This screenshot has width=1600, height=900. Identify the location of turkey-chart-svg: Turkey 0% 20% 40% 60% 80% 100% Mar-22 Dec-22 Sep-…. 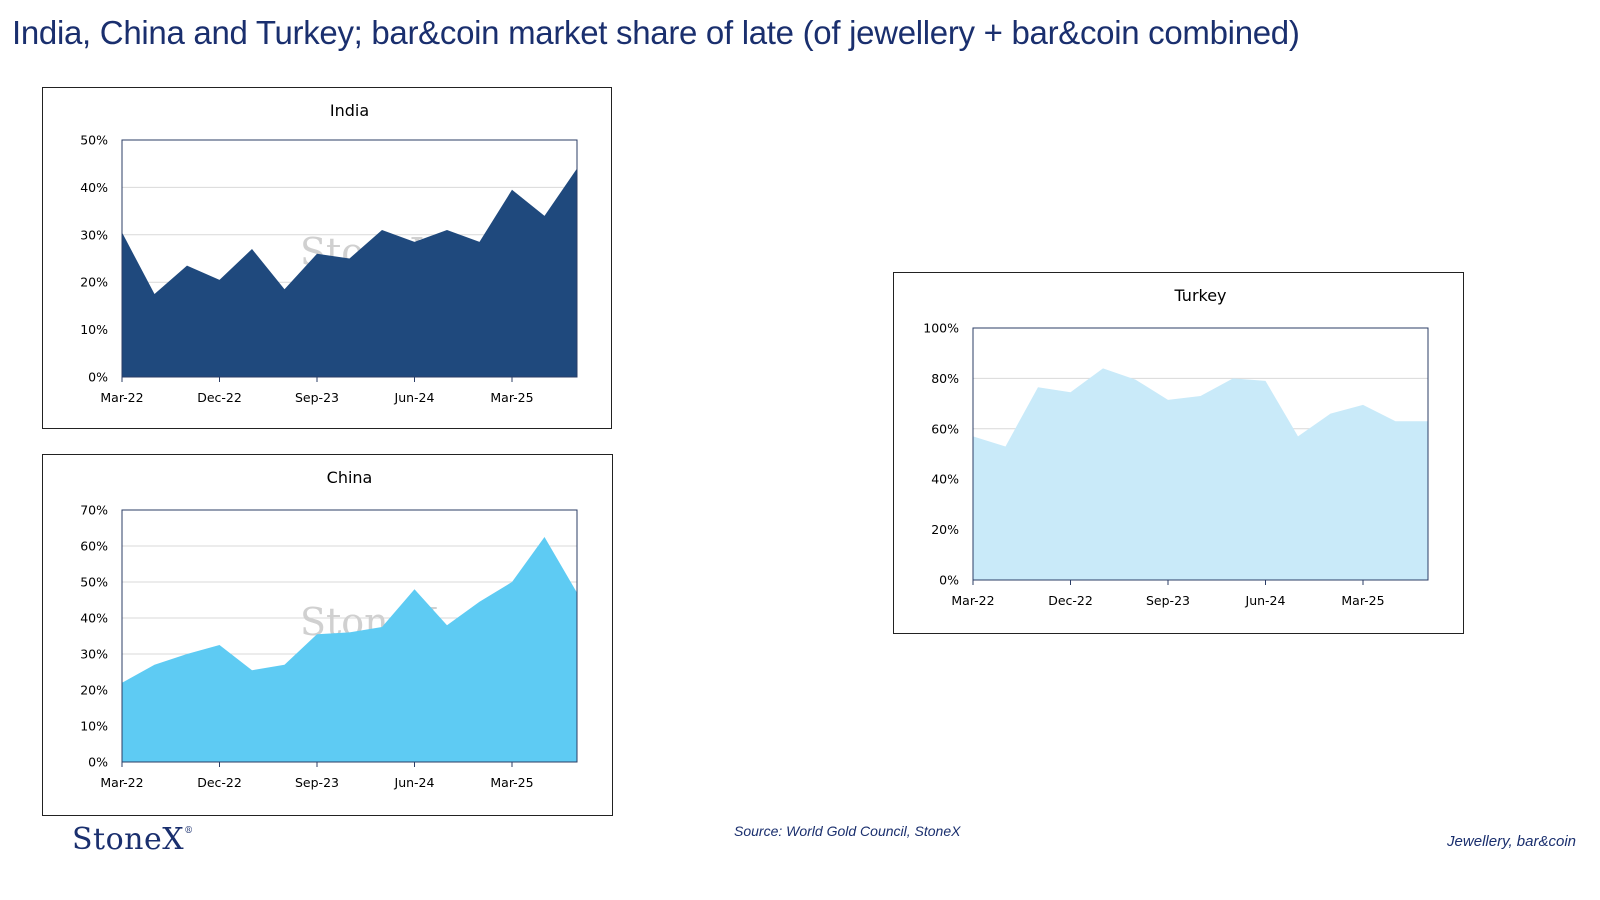
(1176, 447).